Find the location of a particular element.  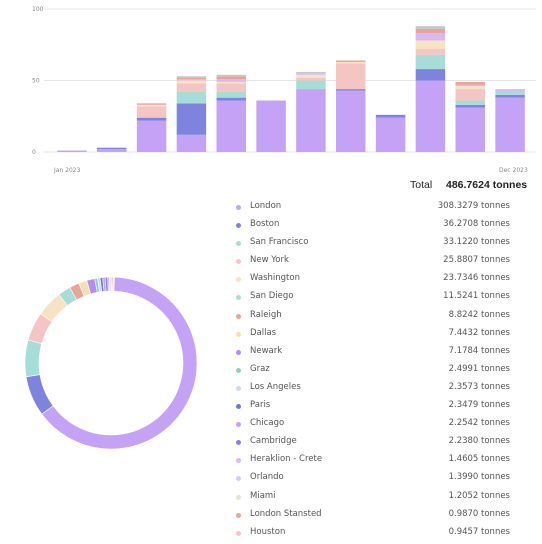

legend-city-name: Dallas is located at coordinates (263, 332).